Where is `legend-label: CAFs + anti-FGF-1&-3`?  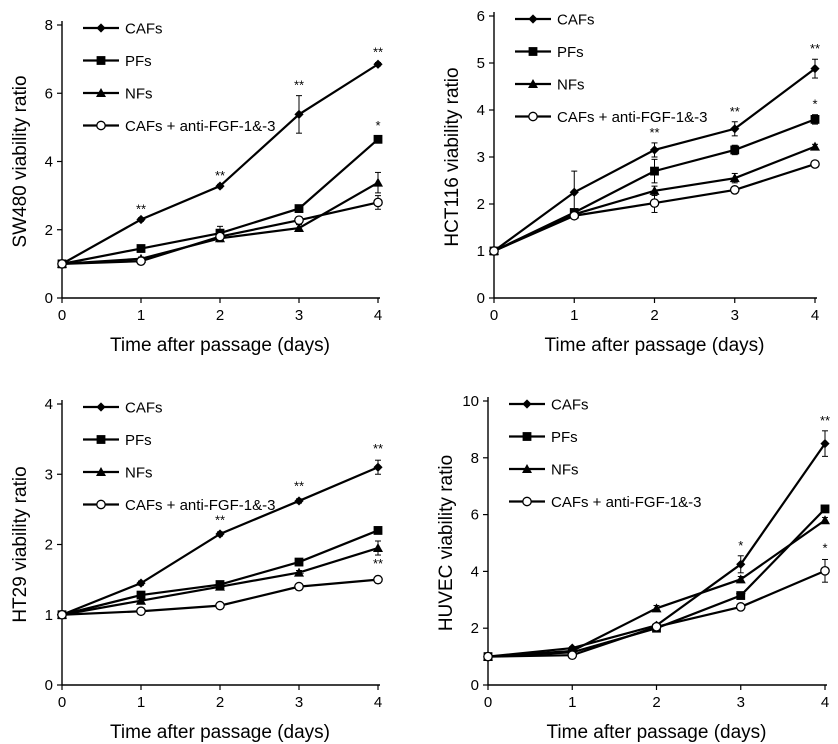 legend-label: CAFs + anti-FGF-1&-3 is located at coordinates (200, 505).